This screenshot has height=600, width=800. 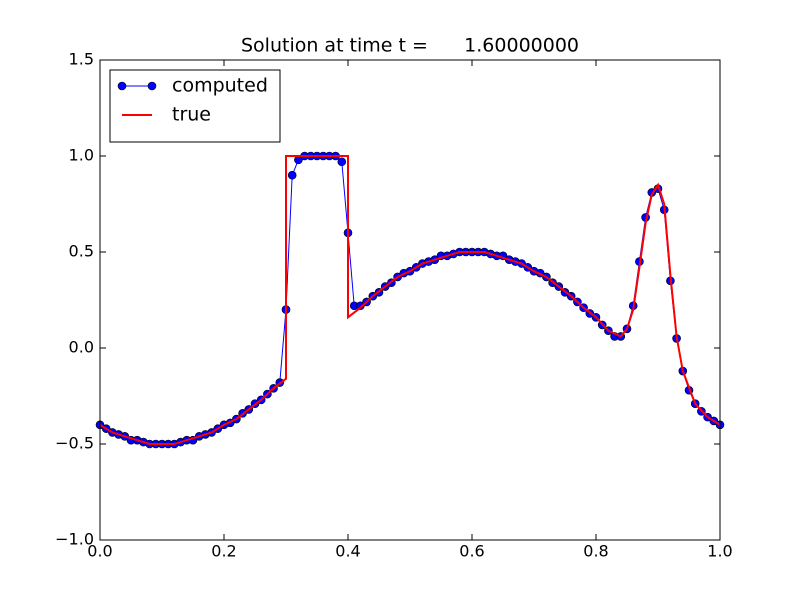 What do you see at coordinates (410, 46) in the screenshot?
I see `chart-title: Solution at time t = 1.60000000` at bounding box center [410, 46].